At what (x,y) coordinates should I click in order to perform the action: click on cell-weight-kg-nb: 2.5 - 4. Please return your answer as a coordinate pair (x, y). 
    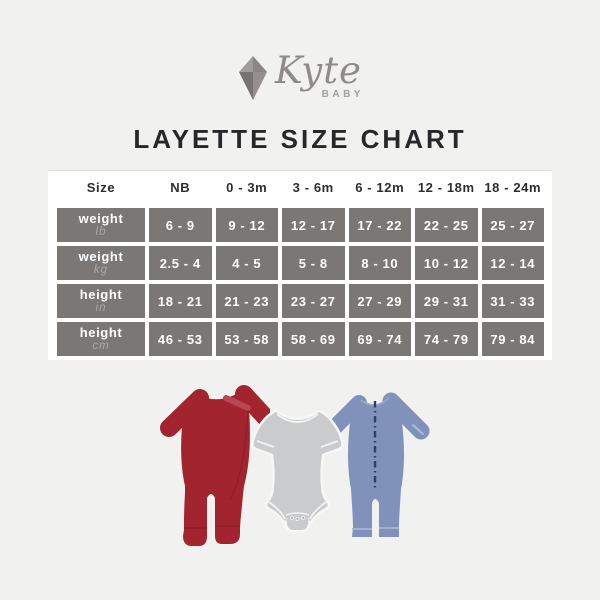
    Looking at the image, I should click on (180, 263).